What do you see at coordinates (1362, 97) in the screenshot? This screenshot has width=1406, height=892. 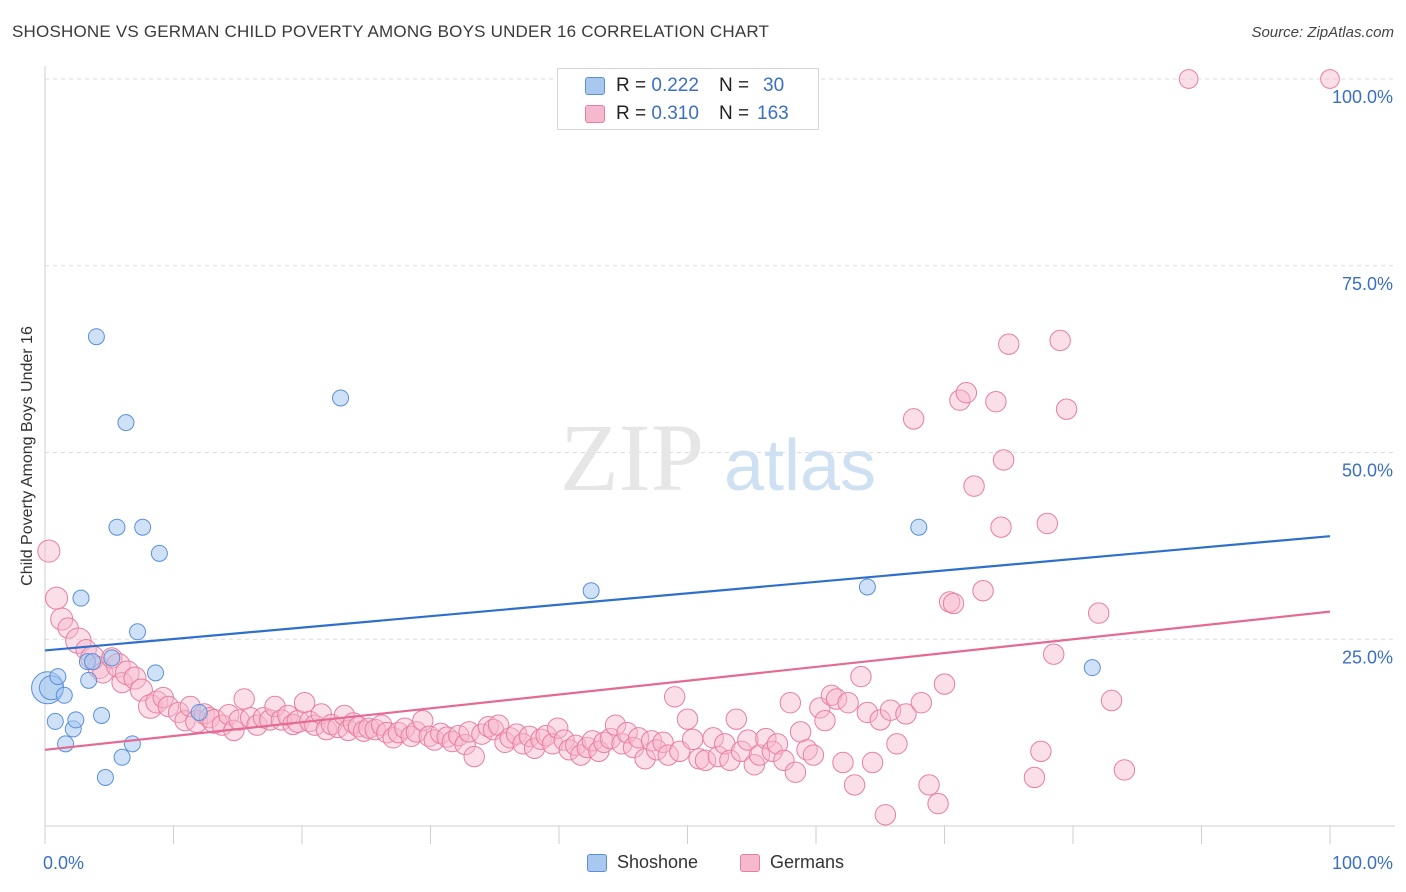 I see `y-tick-label: 100.0%` at bounding box center [1362, 97].